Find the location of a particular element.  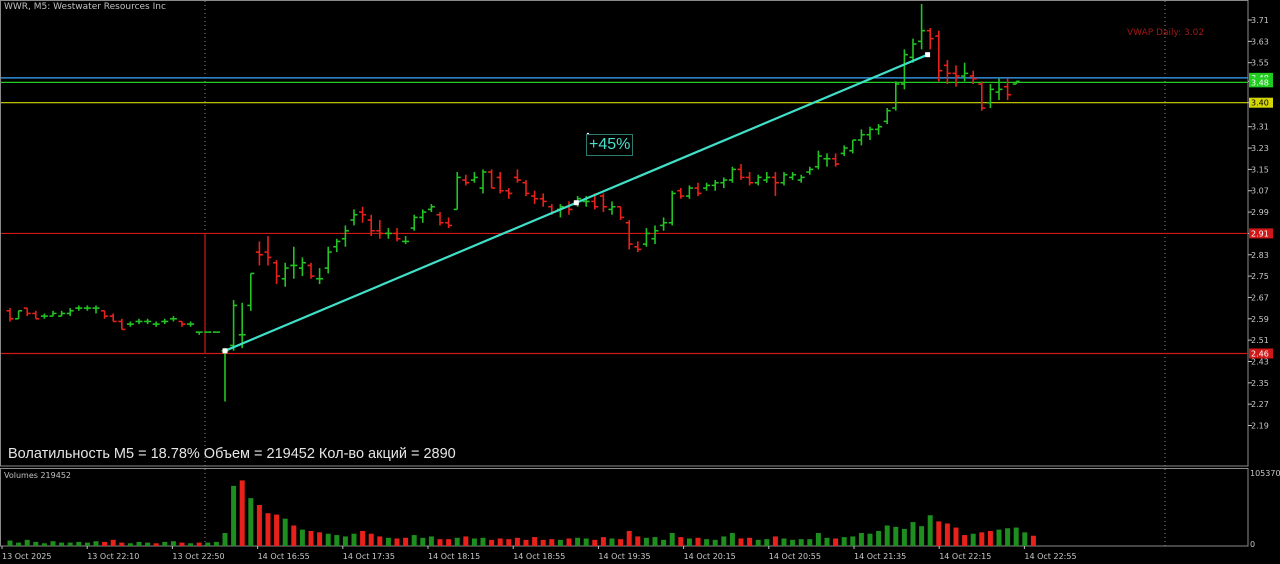

x-tick-label: 13 Oct 22:50 is located at coordinates (198, 556).